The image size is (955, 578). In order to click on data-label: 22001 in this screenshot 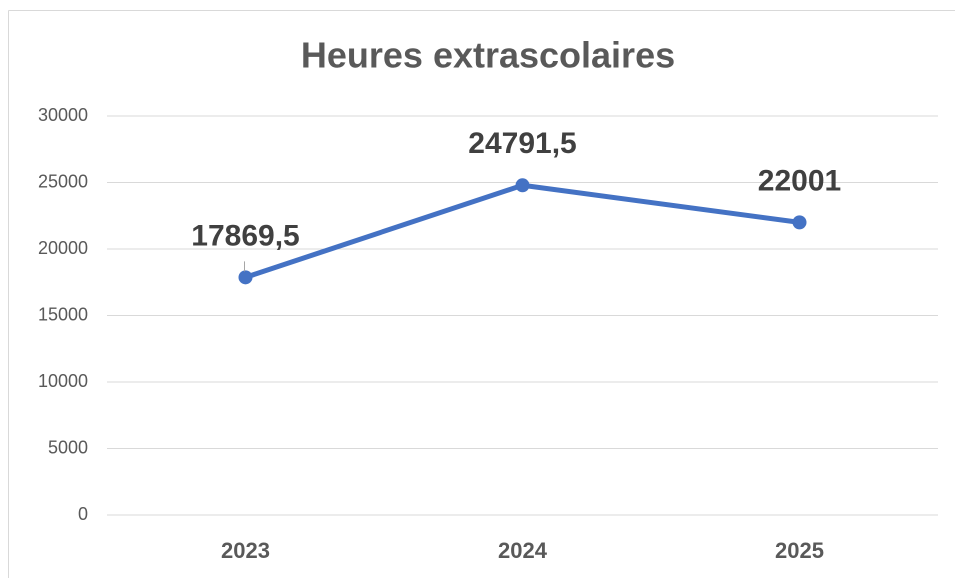, I will do `click(799, 180)`.